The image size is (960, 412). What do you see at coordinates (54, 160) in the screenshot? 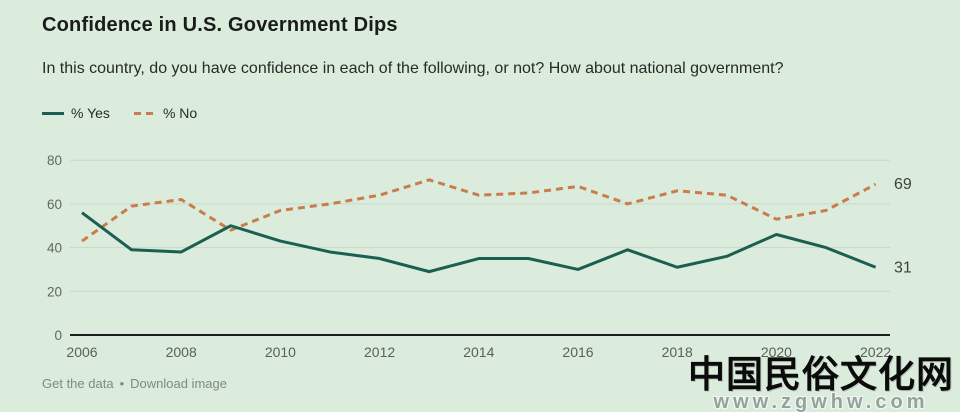
I see `y-tick-label: 80` at bounding box center [54, 160].